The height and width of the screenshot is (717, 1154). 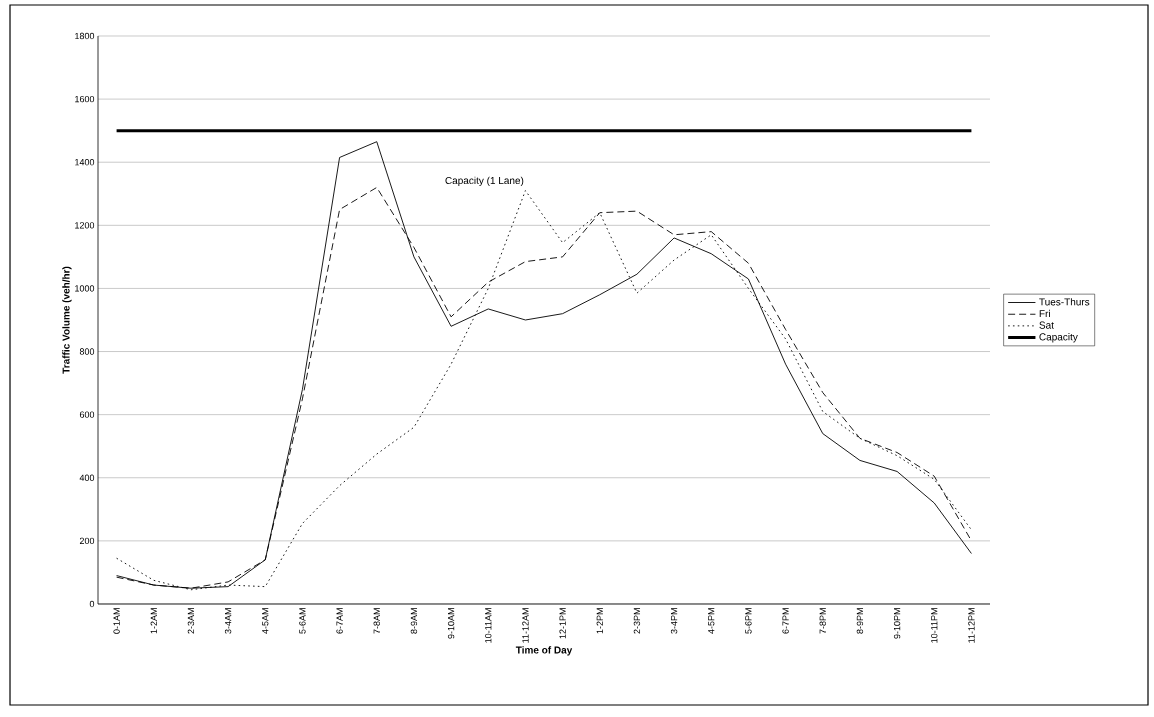 I want to click on x-tick-label: 2-3PM, so click(x=637, y=621).